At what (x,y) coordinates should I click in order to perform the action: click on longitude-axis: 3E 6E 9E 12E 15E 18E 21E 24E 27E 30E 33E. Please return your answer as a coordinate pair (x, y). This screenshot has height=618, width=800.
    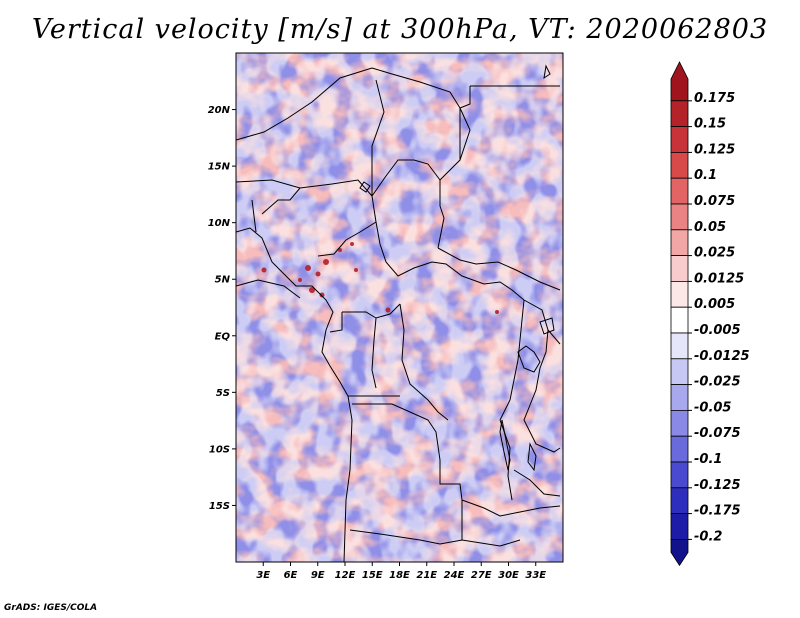
    Looking at the image, I should click on (401, 571).